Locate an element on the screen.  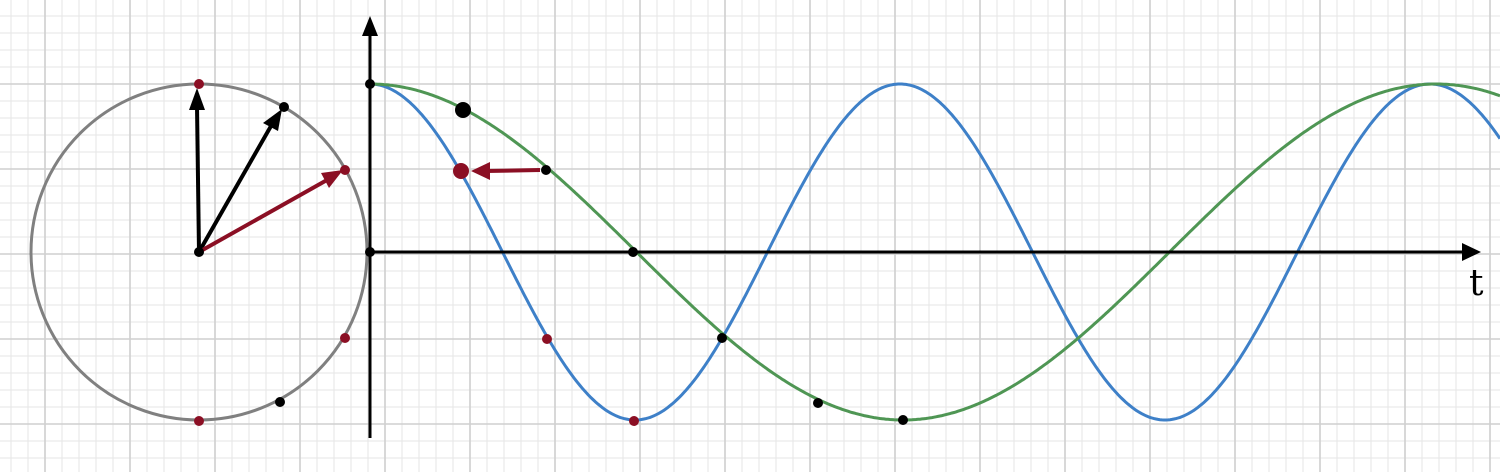
green-trough-point is located at coordinates (903, 420).